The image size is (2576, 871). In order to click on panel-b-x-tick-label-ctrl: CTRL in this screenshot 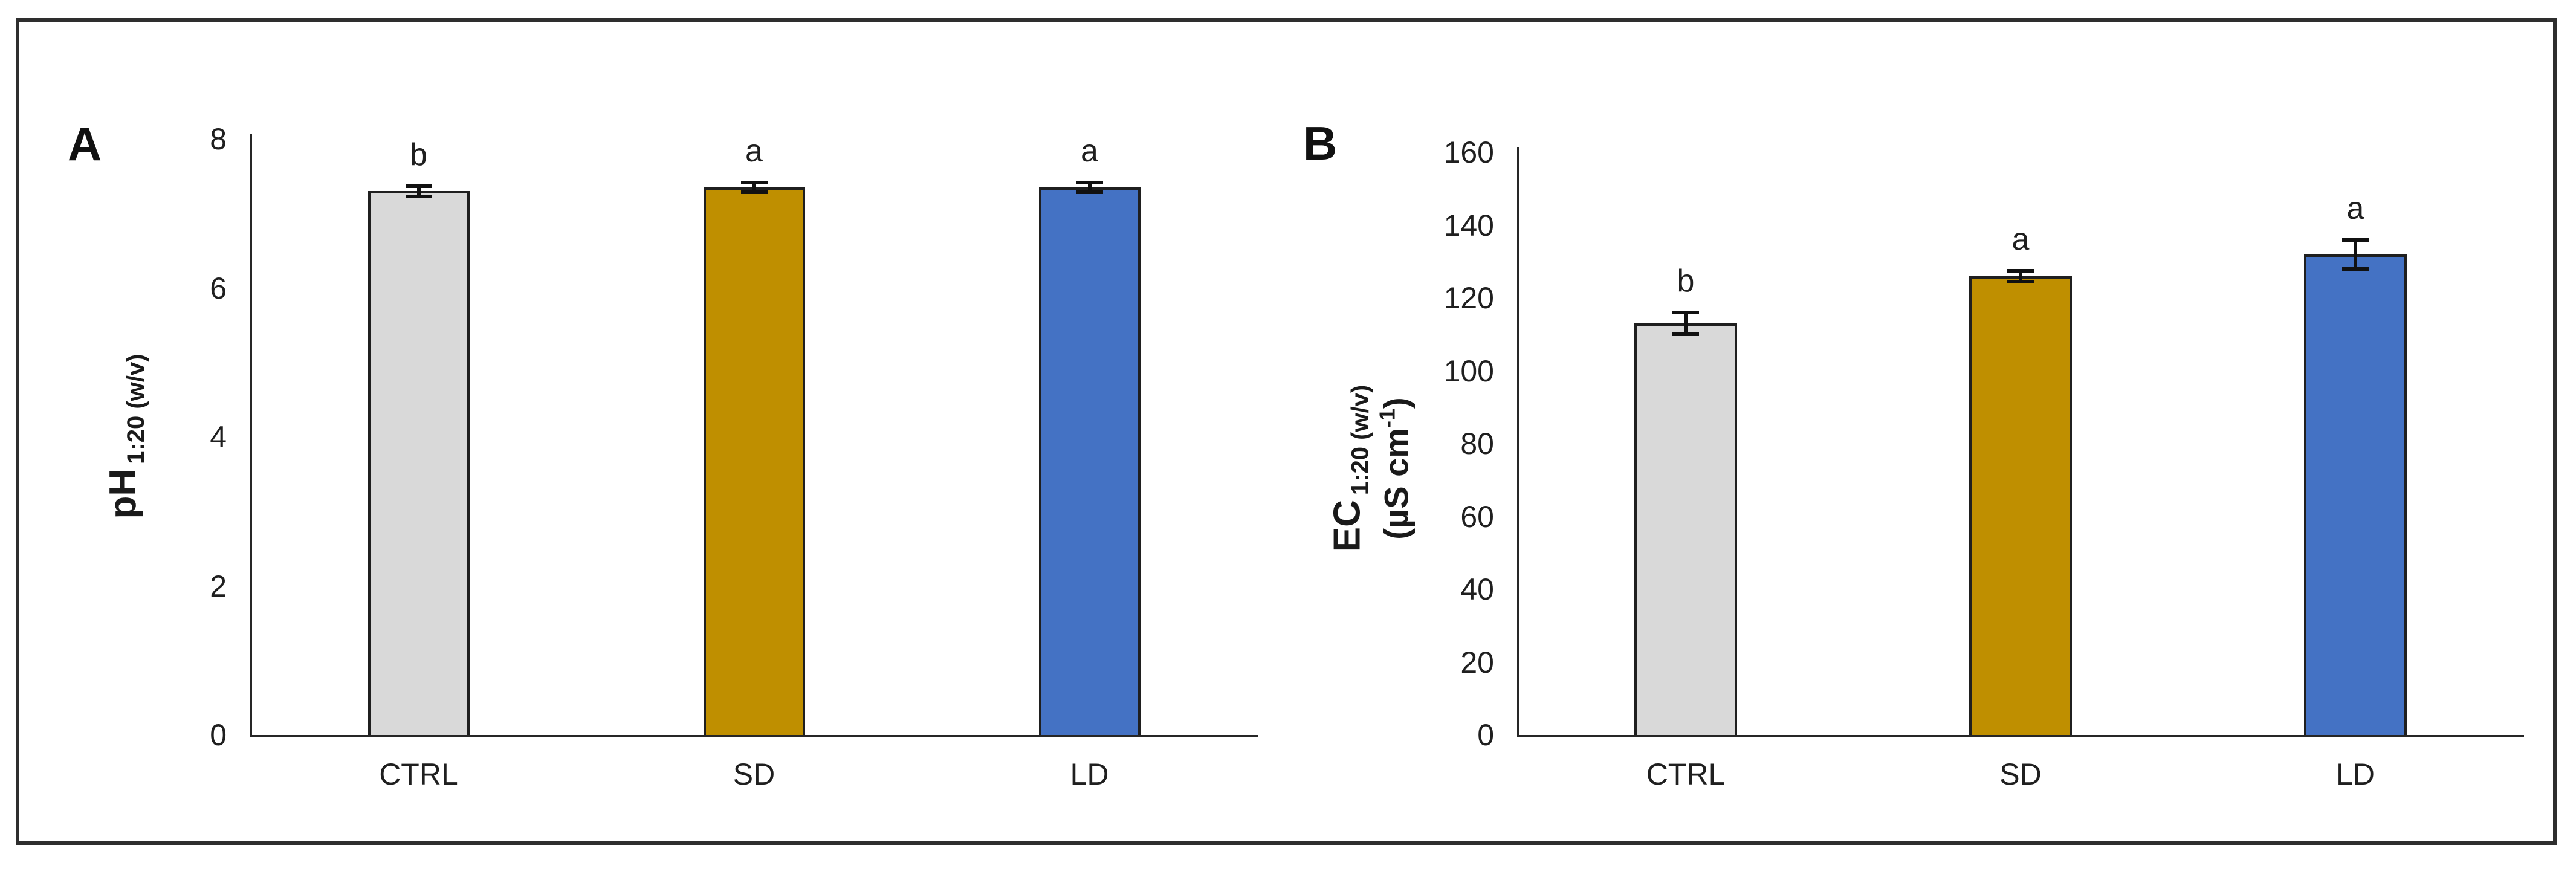, I will do `click(1686, 774)`.